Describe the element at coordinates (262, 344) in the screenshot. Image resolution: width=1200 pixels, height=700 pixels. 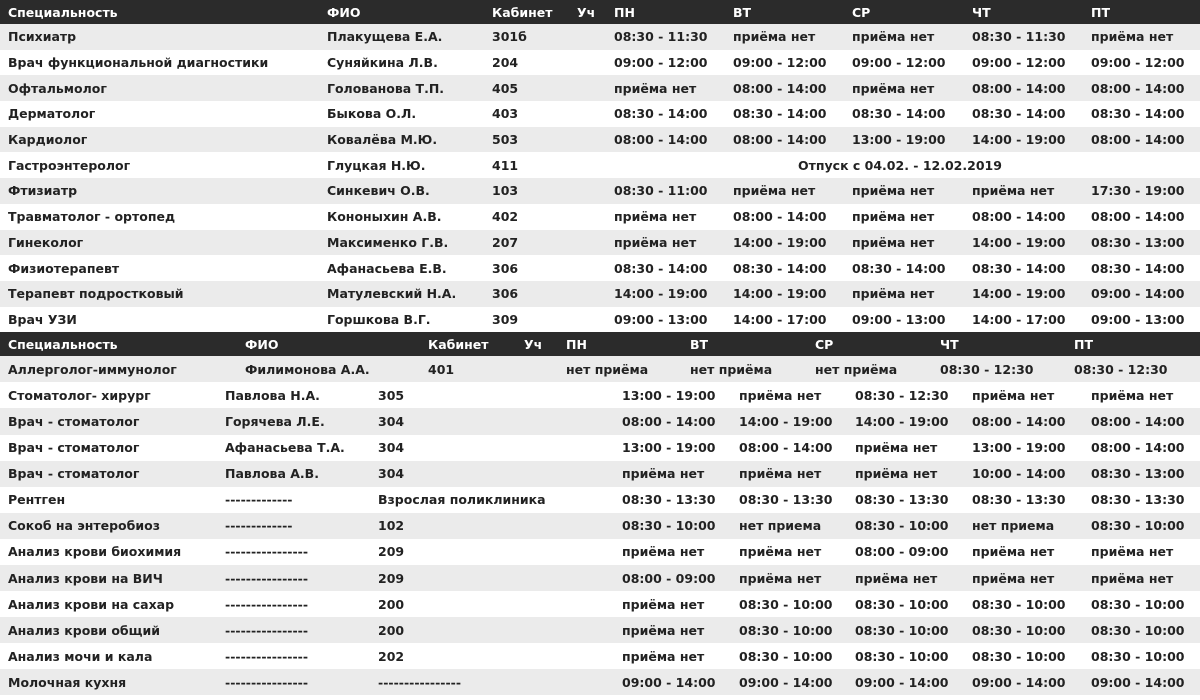
I see `column-header: ФИО` at that location.